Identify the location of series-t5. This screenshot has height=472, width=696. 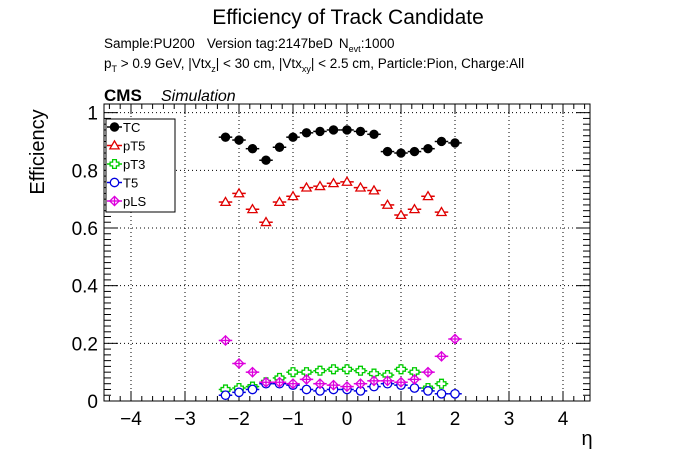
(340, 389).